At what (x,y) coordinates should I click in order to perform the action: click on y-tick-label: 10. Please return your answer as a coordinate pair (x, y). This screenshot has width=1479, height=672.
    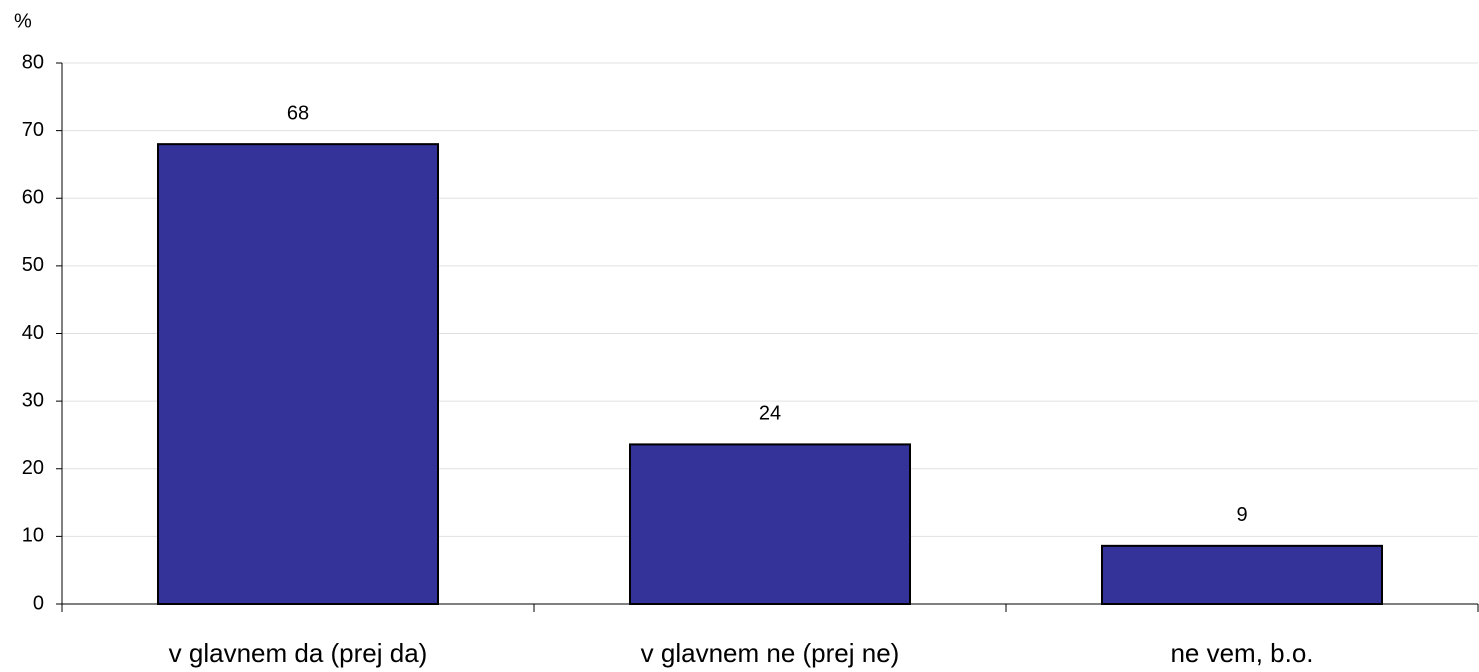
    Looking at the image, I should click on (33, 536).